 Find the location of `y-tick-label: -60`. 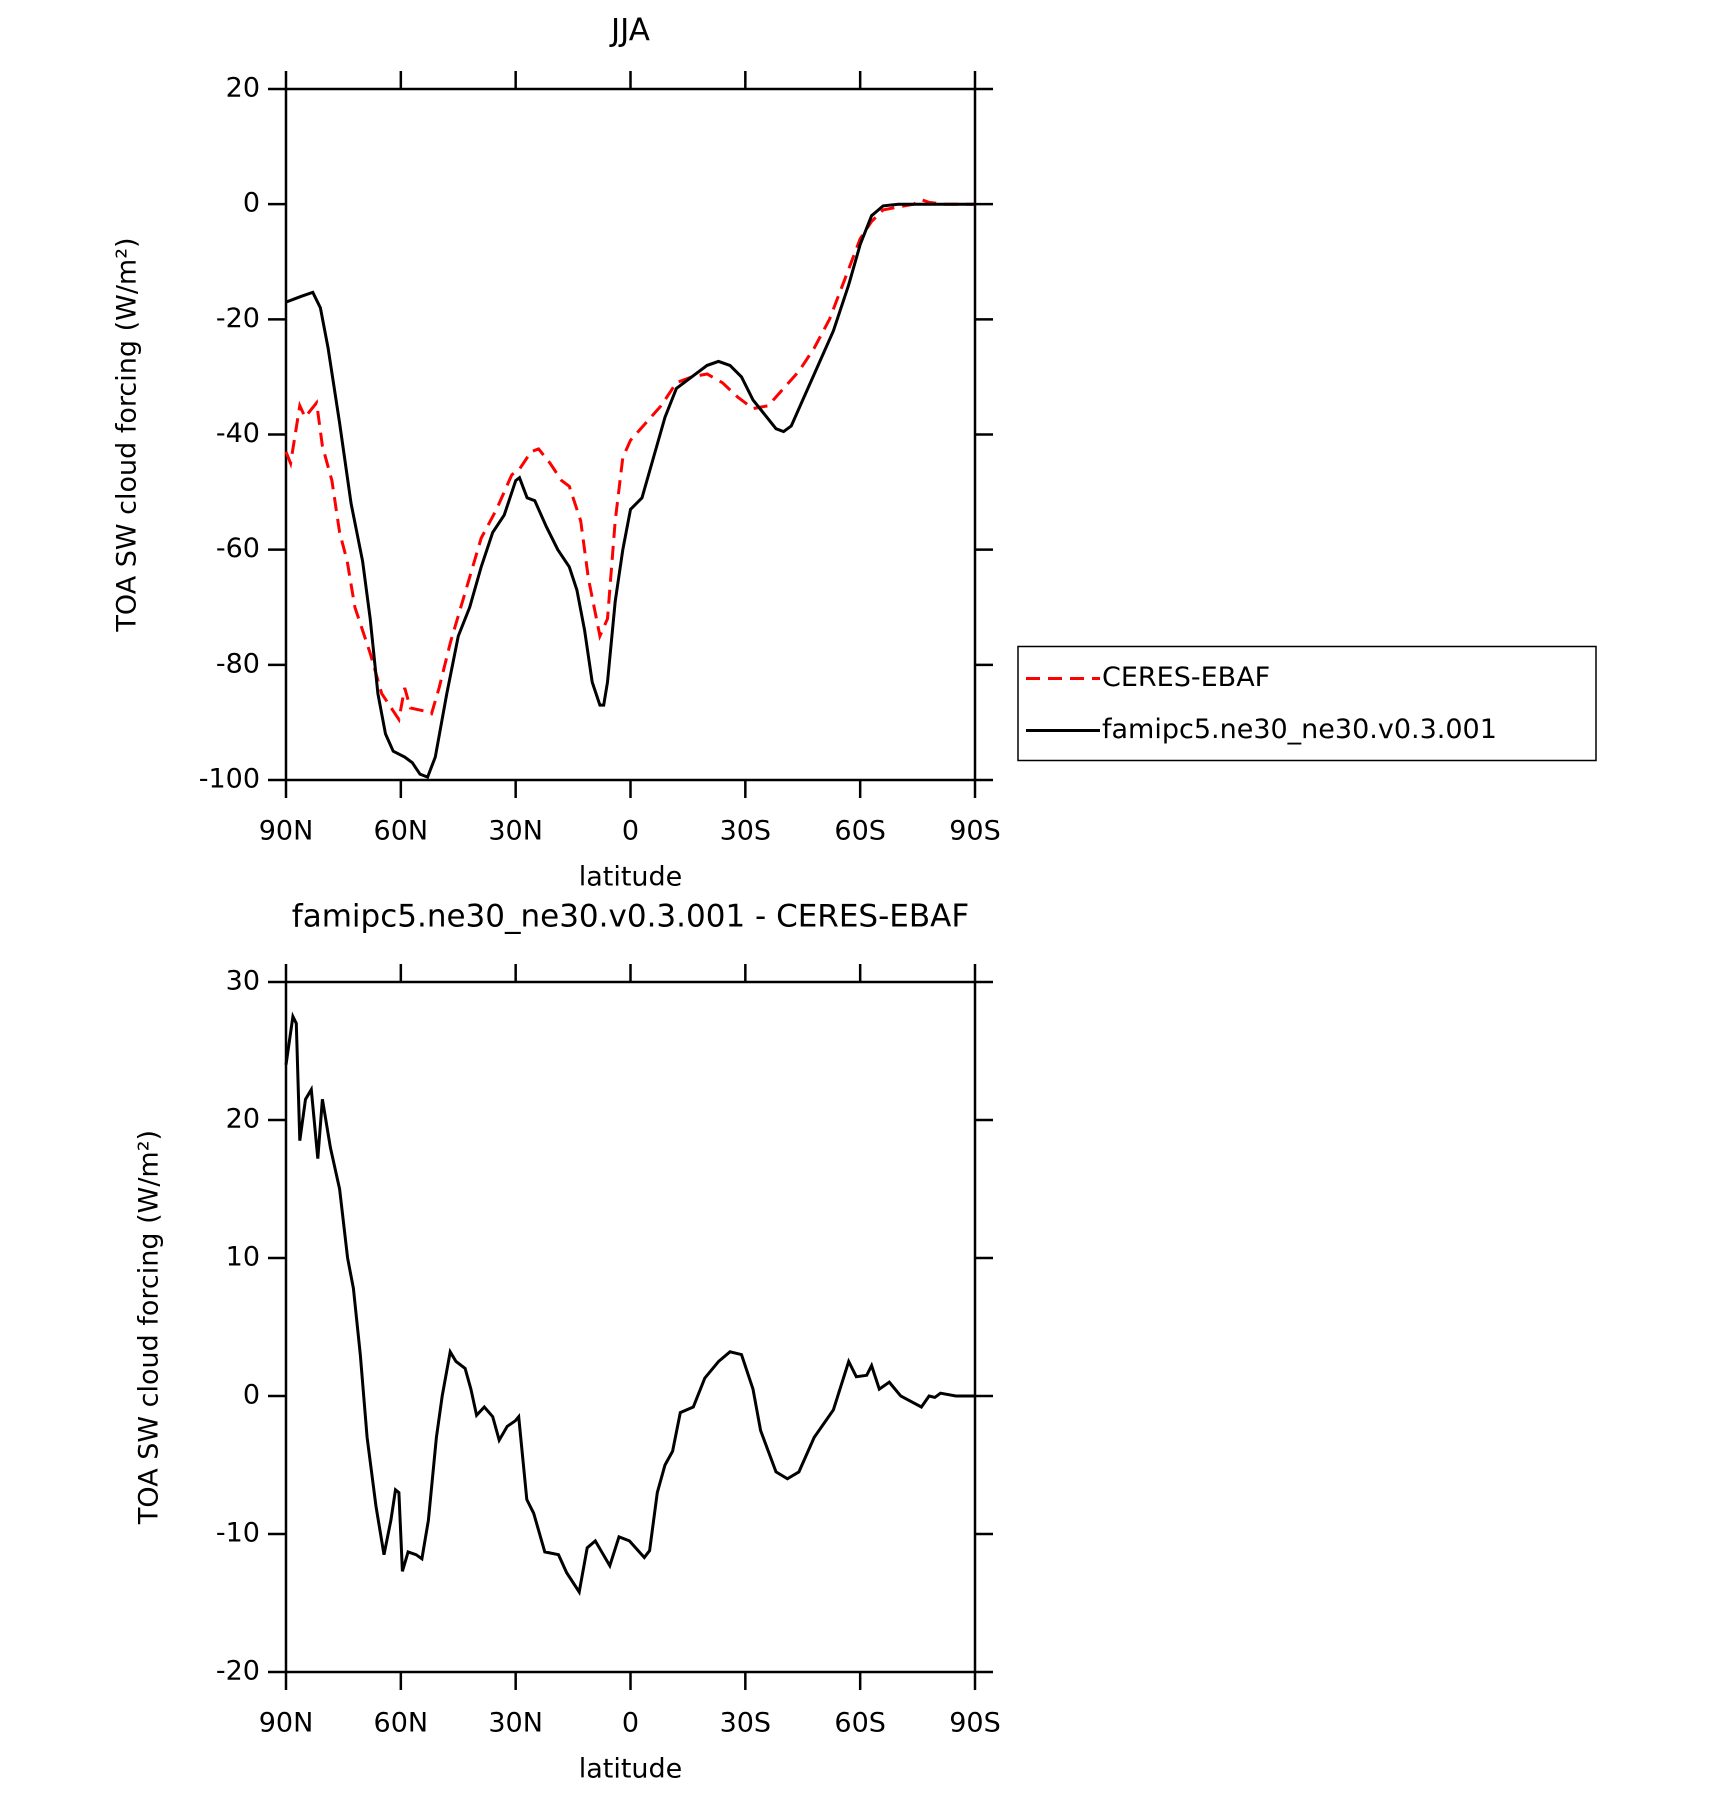

y-tick-label: -60 is located at coordinates (238, 548).